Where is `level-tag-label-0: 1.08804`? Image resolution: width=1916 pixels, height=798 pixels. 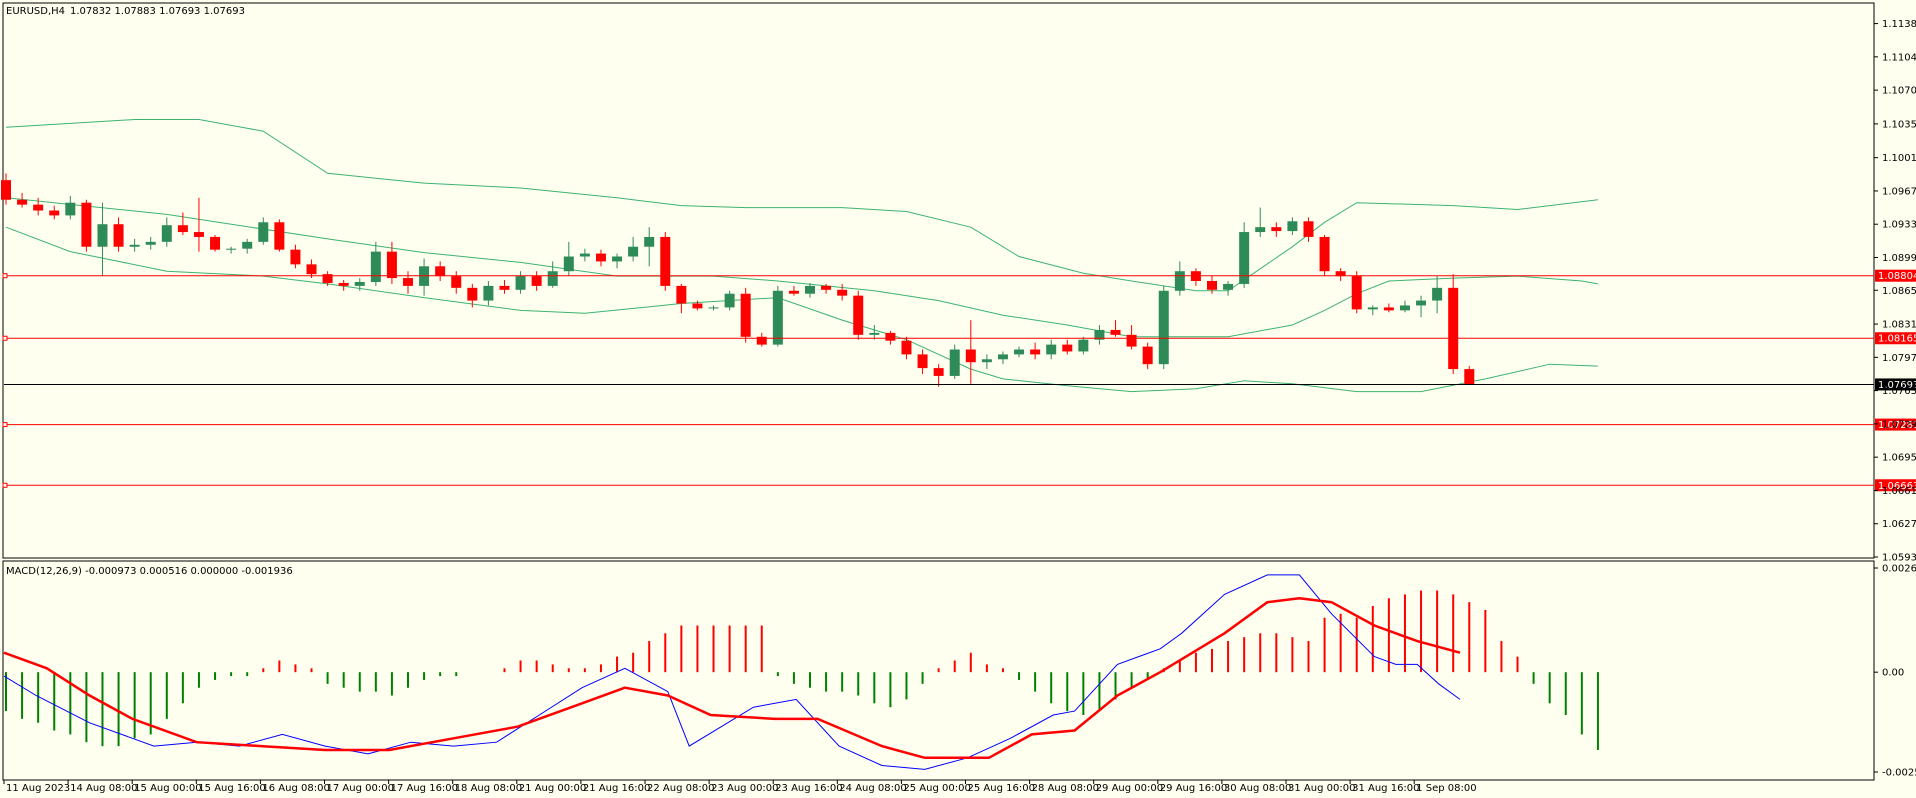 level-tag-label-0: 1.08804 is located at coordinates (1897, 276).